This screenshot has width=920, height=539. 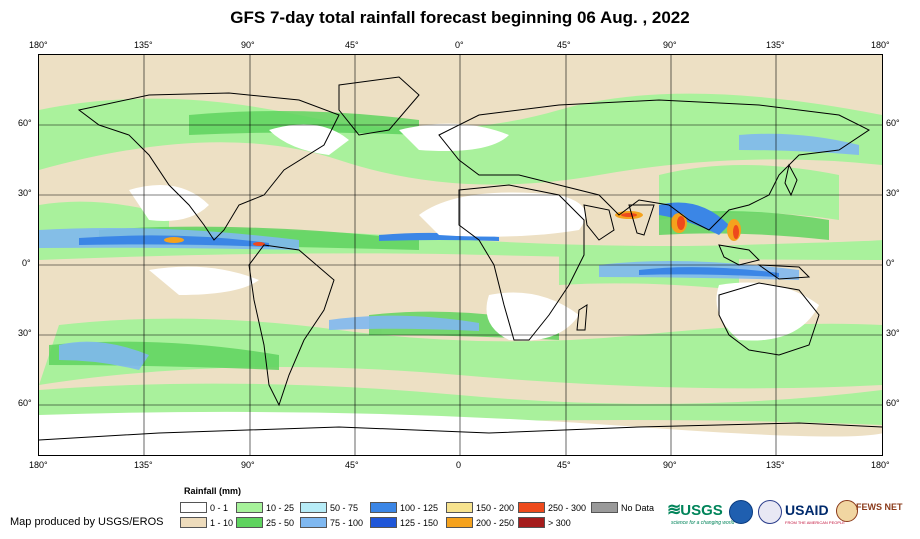 I want to click on usgs-logo: ≋USGS science for a changing world, so click(x=701, y=513).